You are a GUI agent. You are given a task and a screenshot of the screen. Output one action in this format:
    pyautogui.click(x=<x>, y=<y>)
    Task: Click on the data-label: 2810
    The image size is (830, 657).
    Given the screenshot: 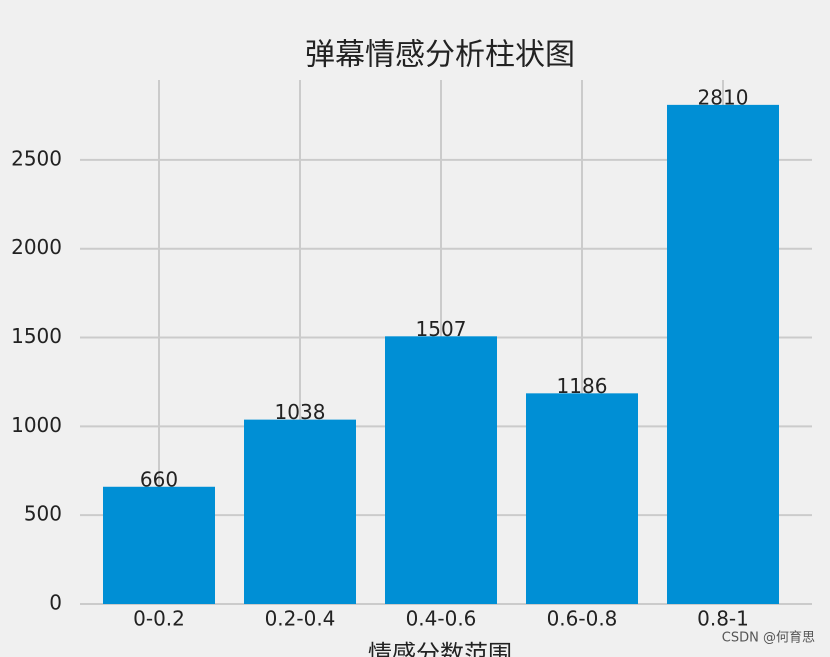 What is the action you would take?
    pyautogui.click(x=723, y=97)
    